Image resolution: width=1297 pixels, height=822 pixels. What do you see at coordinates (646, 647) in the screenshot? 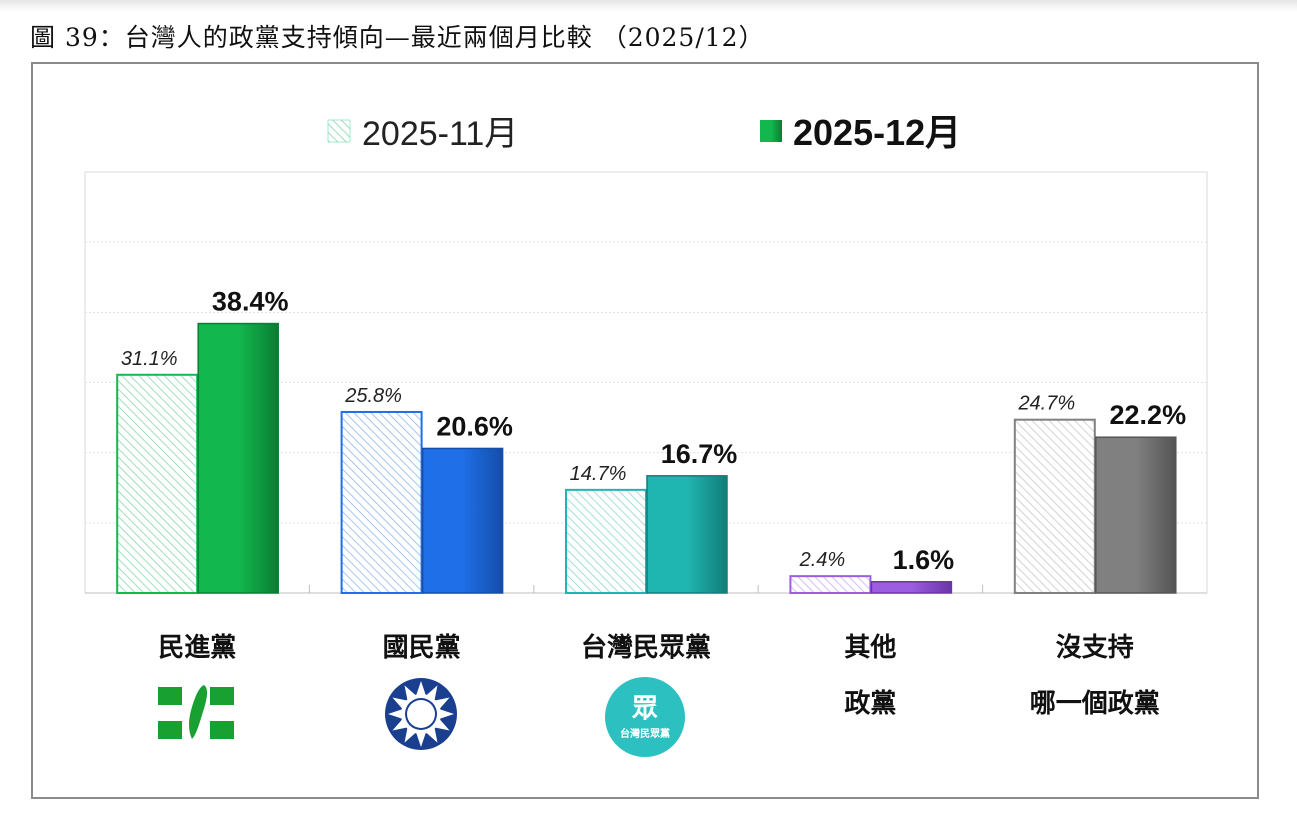
I see `category-label: 台灣民眾黨` at bounding box center [646, 647].